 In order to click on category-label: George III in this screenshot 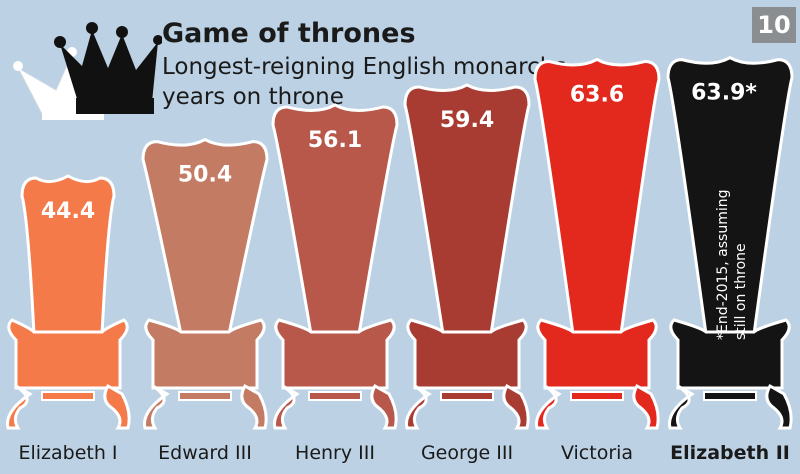, I will do `click(467, 453)`.